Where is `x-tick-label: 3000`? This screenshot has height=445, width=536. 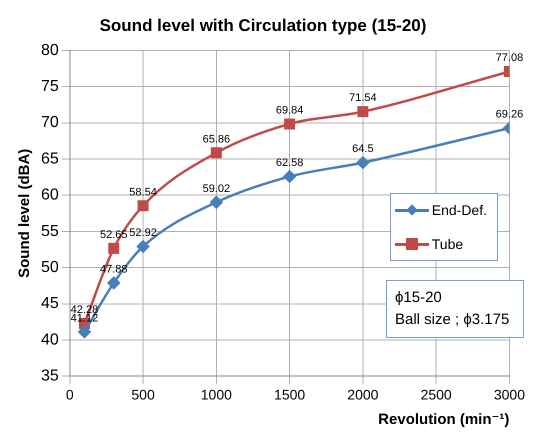
x-tick-label: 3000 is located at coordinates (510, 394).